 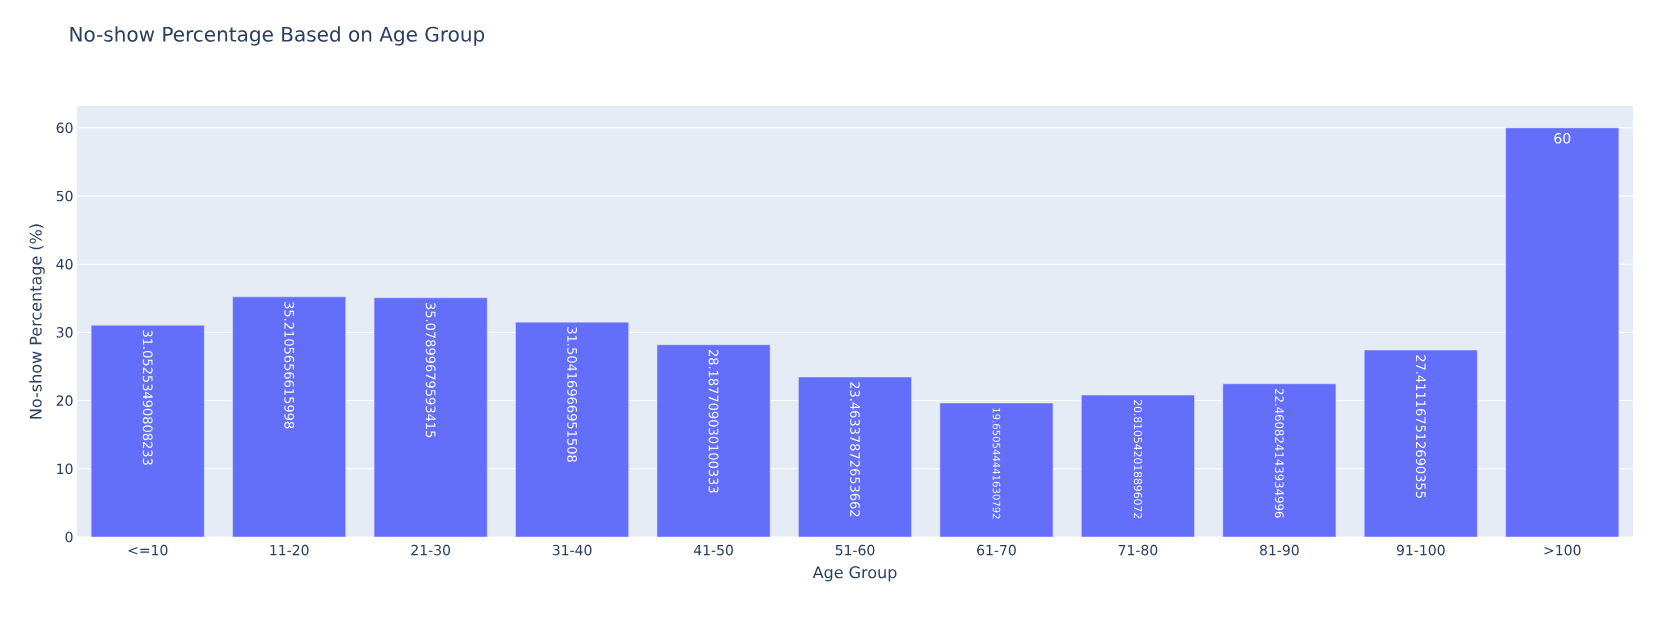 I want to click on y-tick-label: 40, so click(x=64, y=264).